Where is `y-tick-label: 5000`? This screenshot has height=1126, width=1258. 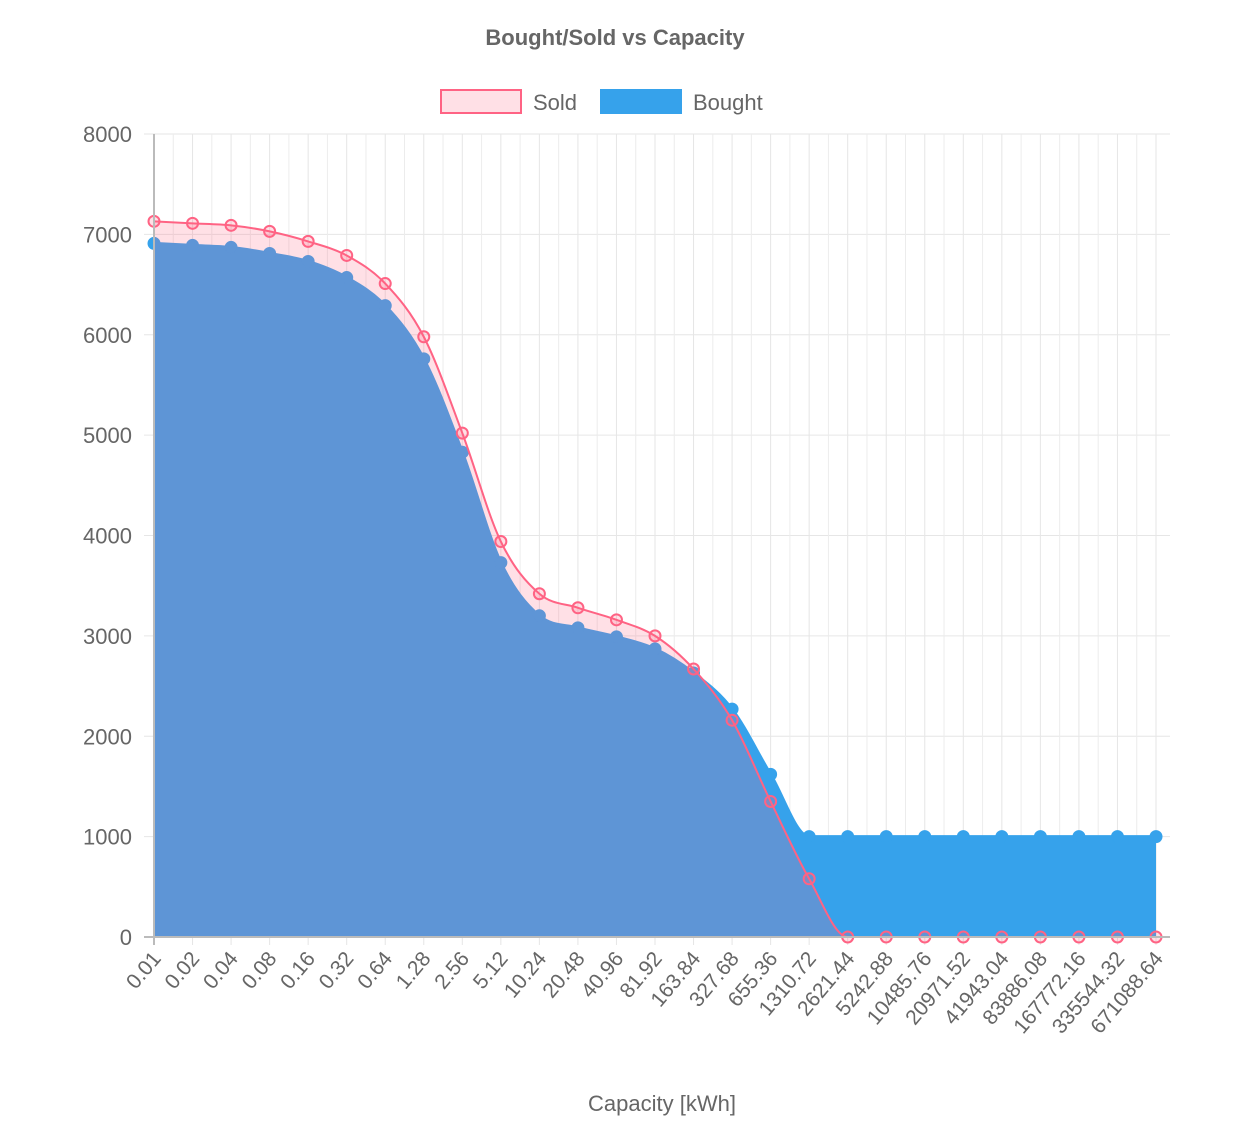 y-tick-label: 5000 is located at coordinates (107, 435).